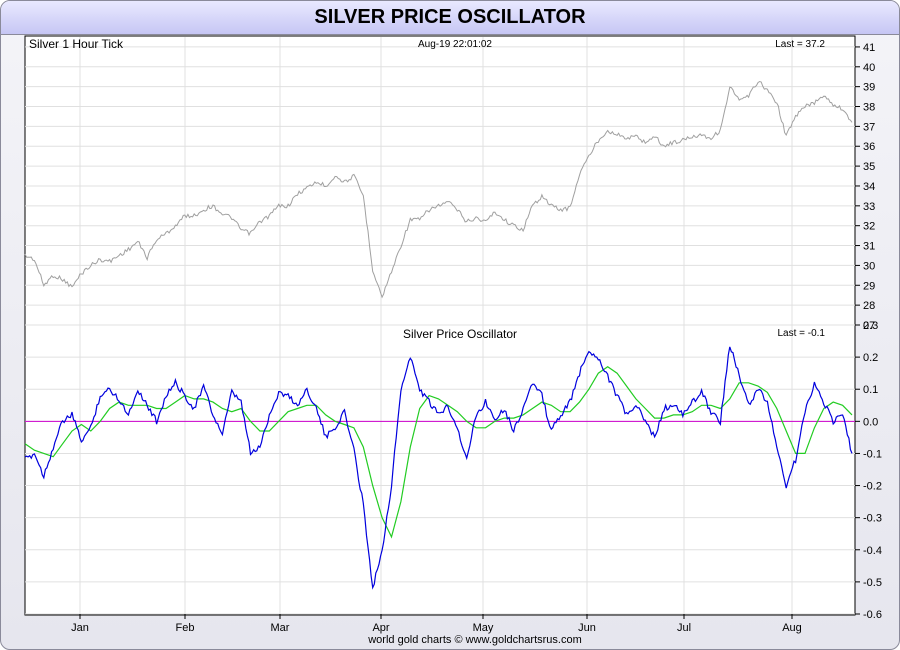 This screenshot has width=900, height=650. Describe the element at coordinates (869, 286) in the screenshot. I see `price-tick-label: 29` at that location.